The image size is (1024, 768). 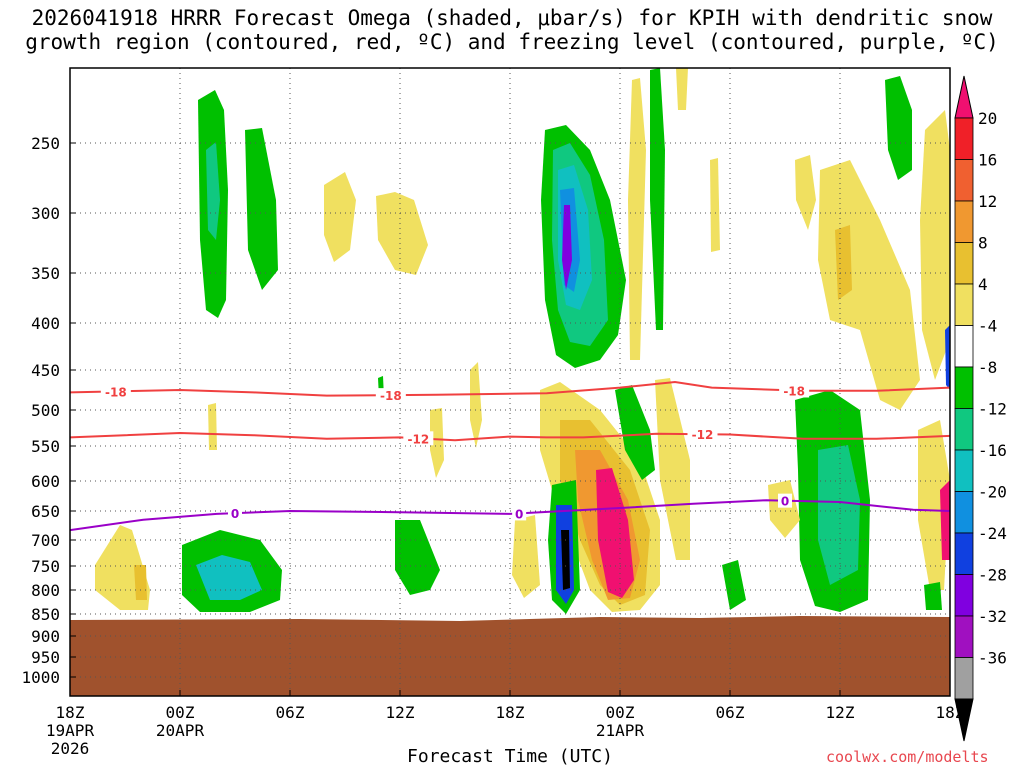 I want to click on contour-line--18, so click(x=510, y=388).